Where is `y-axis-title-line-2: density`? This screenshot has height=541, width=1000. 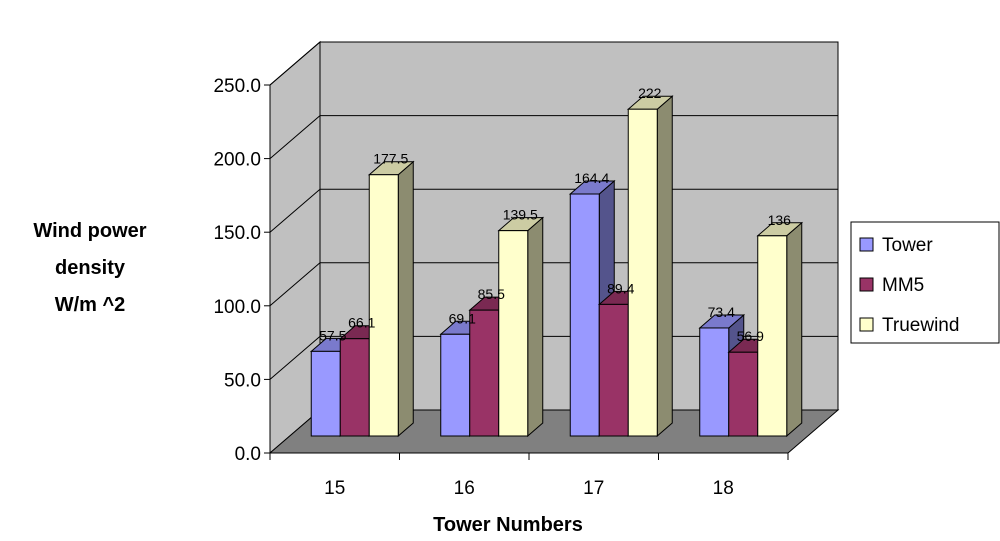 y-axis-title-line-2: density is located at coordinates (90, 268).